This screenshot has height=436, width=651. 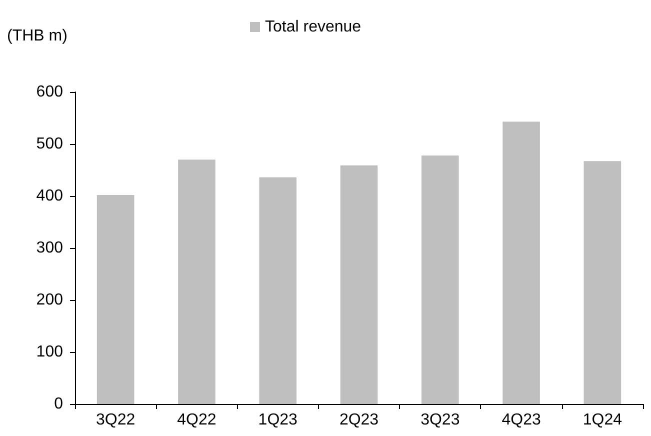 I want to click on y-tick-label: 100, so click(x=50, y=352).